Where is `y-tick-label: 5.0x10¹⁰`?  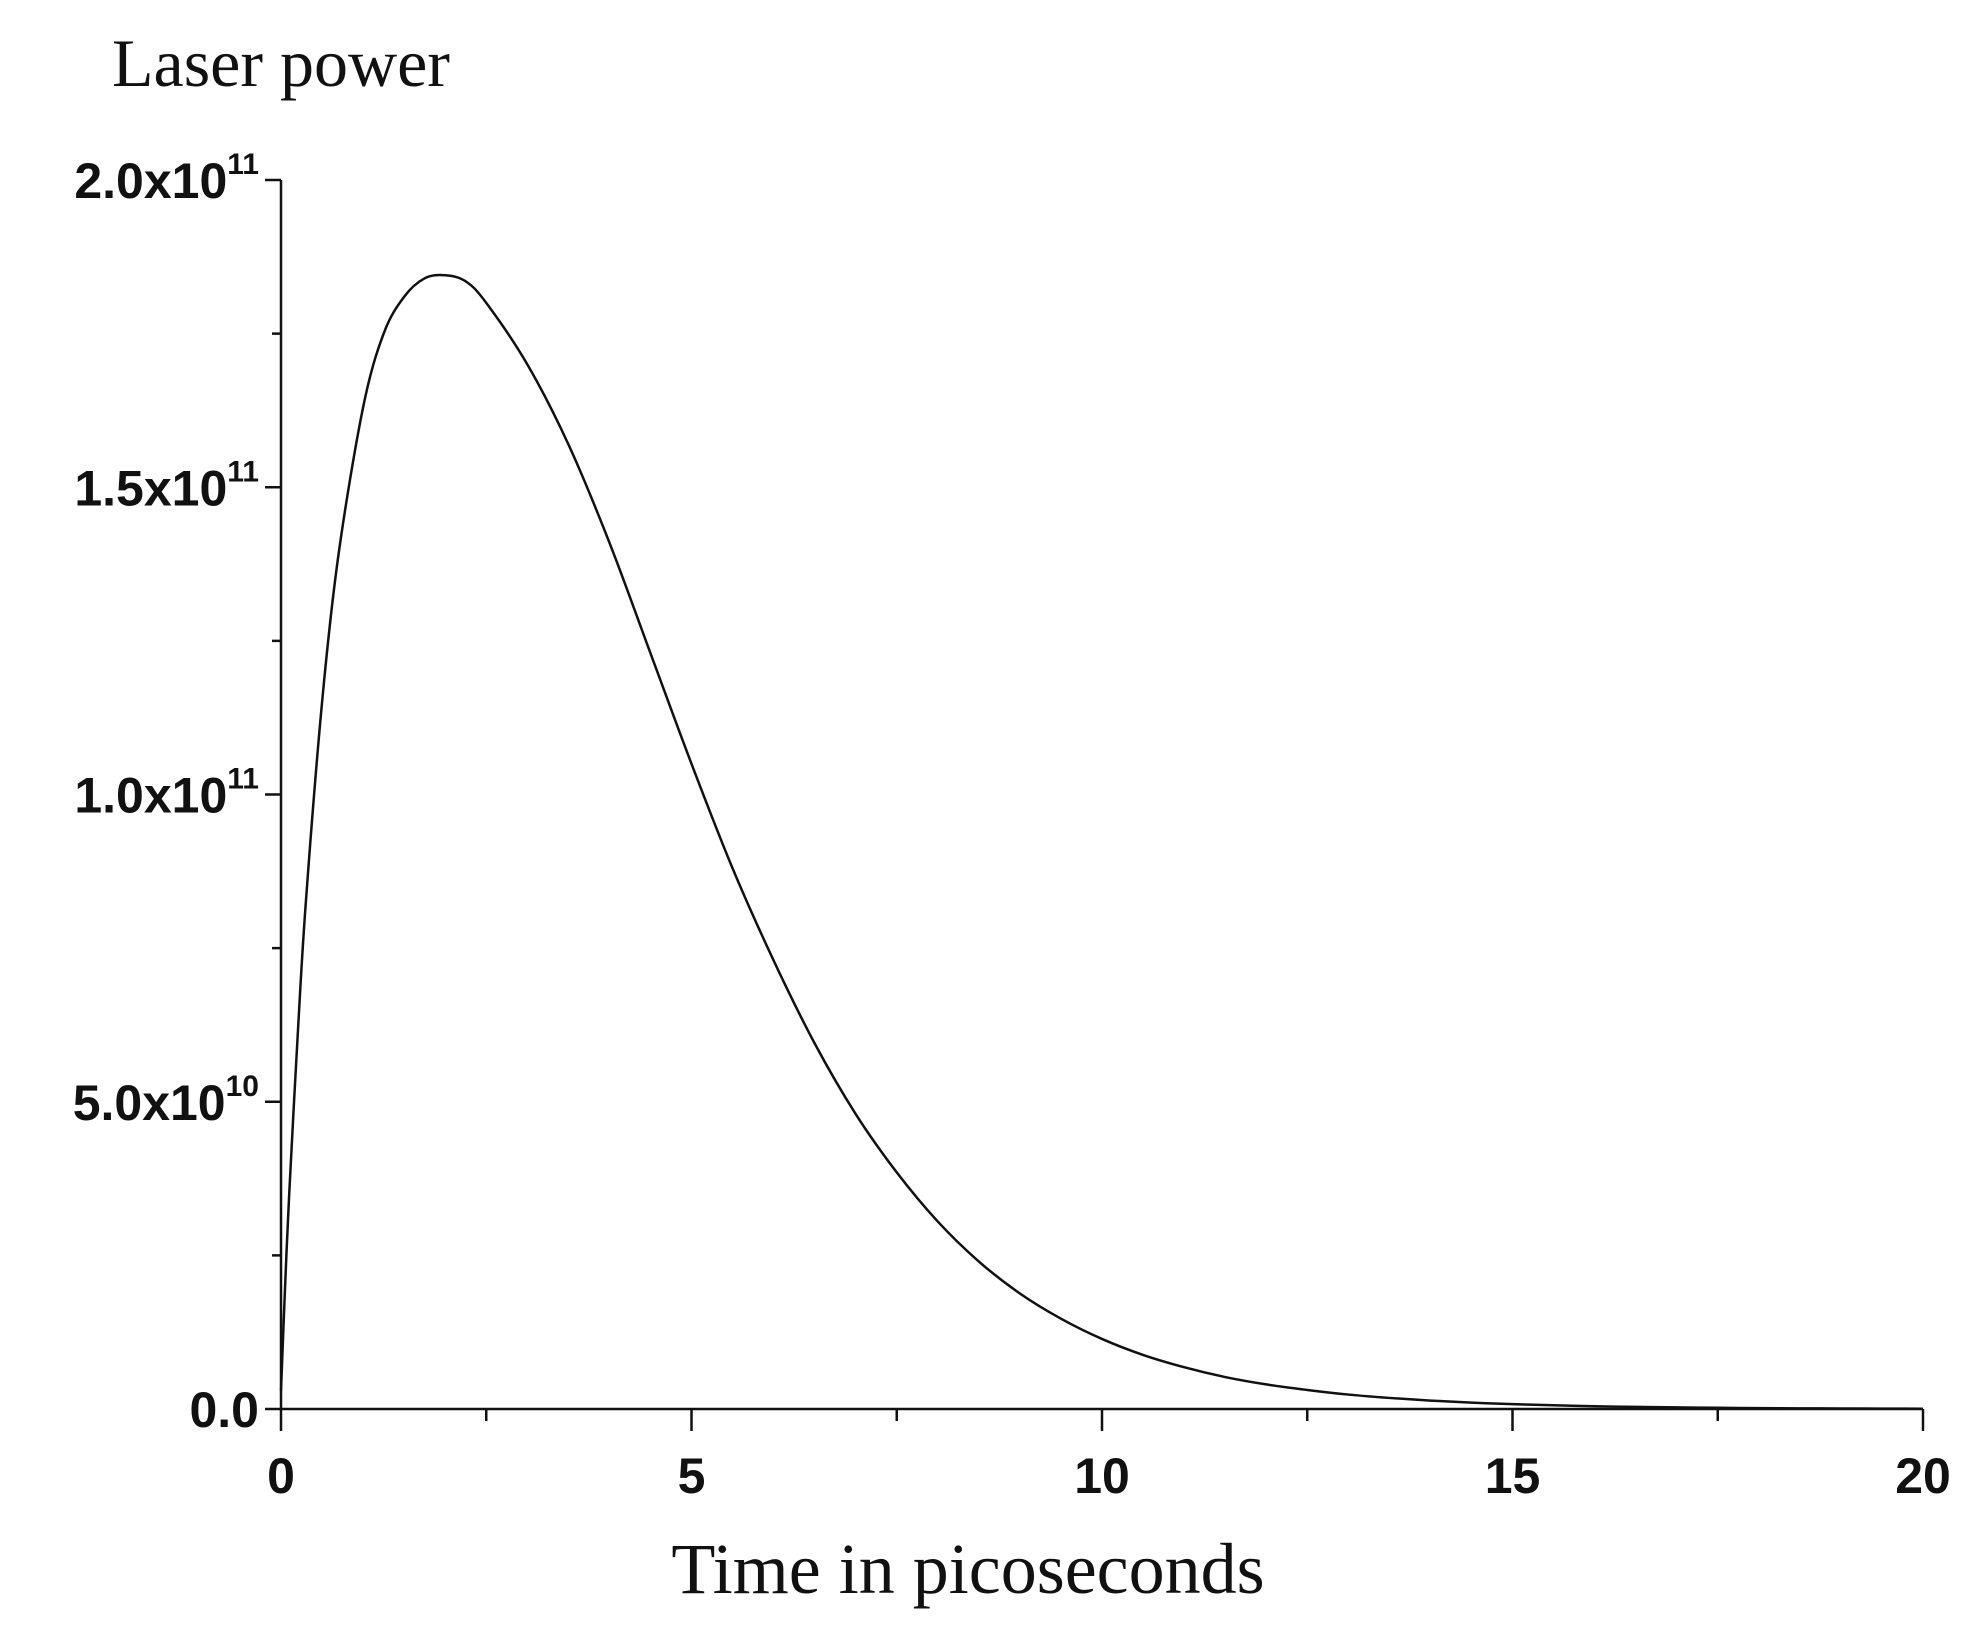 y-tick-label: 5.0x10¹⁰ is located at coordinates (166, 1100).